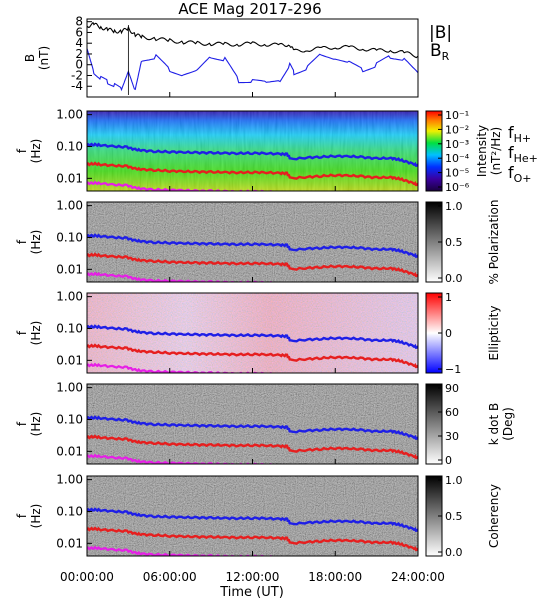 The image size is (550, 600). Describe the element at coordinates (36, 516) in the screenshot. I see `coherency-yunit: (Hz)` at that location.